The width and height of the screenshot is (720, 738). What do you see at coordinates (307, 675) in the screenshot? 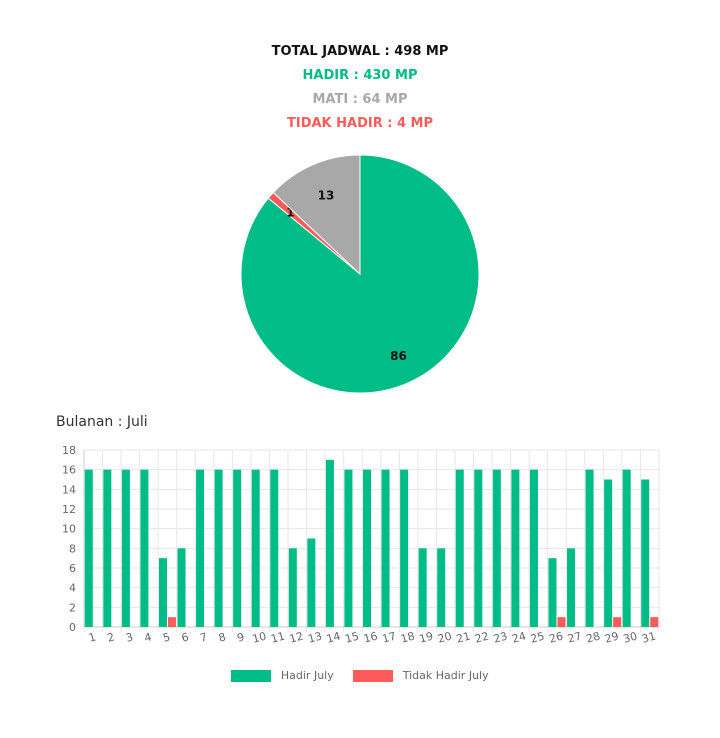
I see `legend-label-hadir: Hadir July` at bounding box center [307, 675].